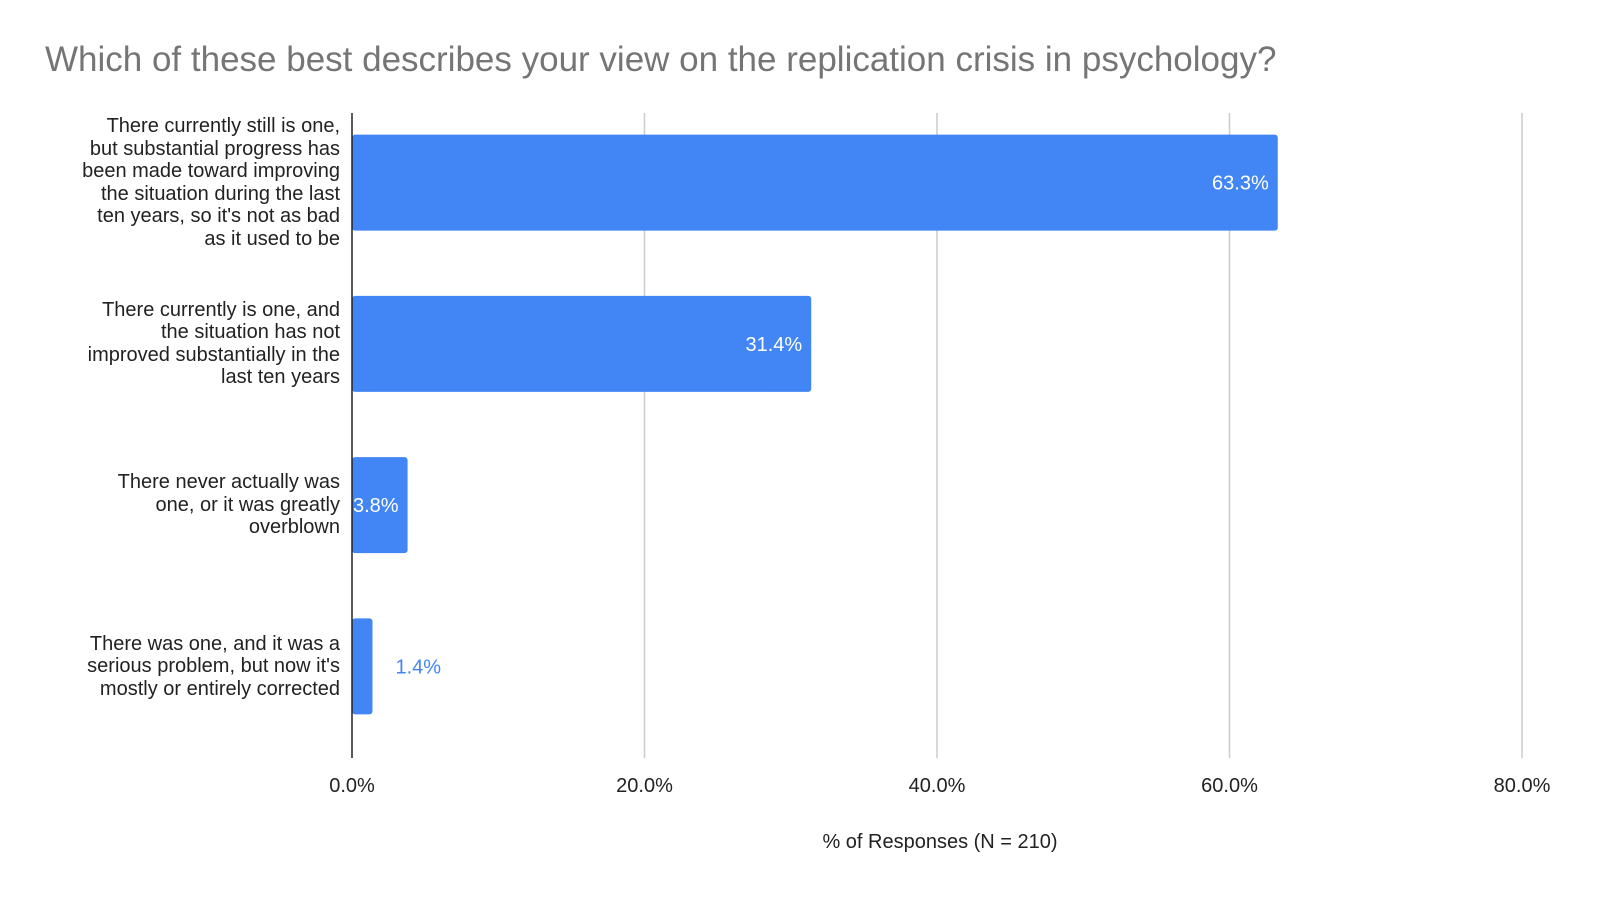 This screenshot has height=915, width=1600. What do you see at coordinates (352, 786) in the screenshot?
I see `x-tick-label: 0.0%` at bounding box center [352, 786].